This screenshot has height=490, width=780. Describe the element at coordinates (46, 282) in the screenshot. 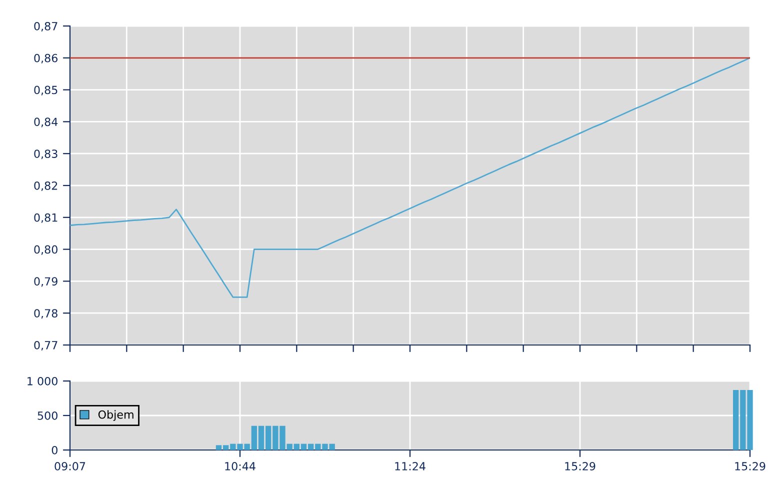

I see `y-tick-label: 0,79` at that location.